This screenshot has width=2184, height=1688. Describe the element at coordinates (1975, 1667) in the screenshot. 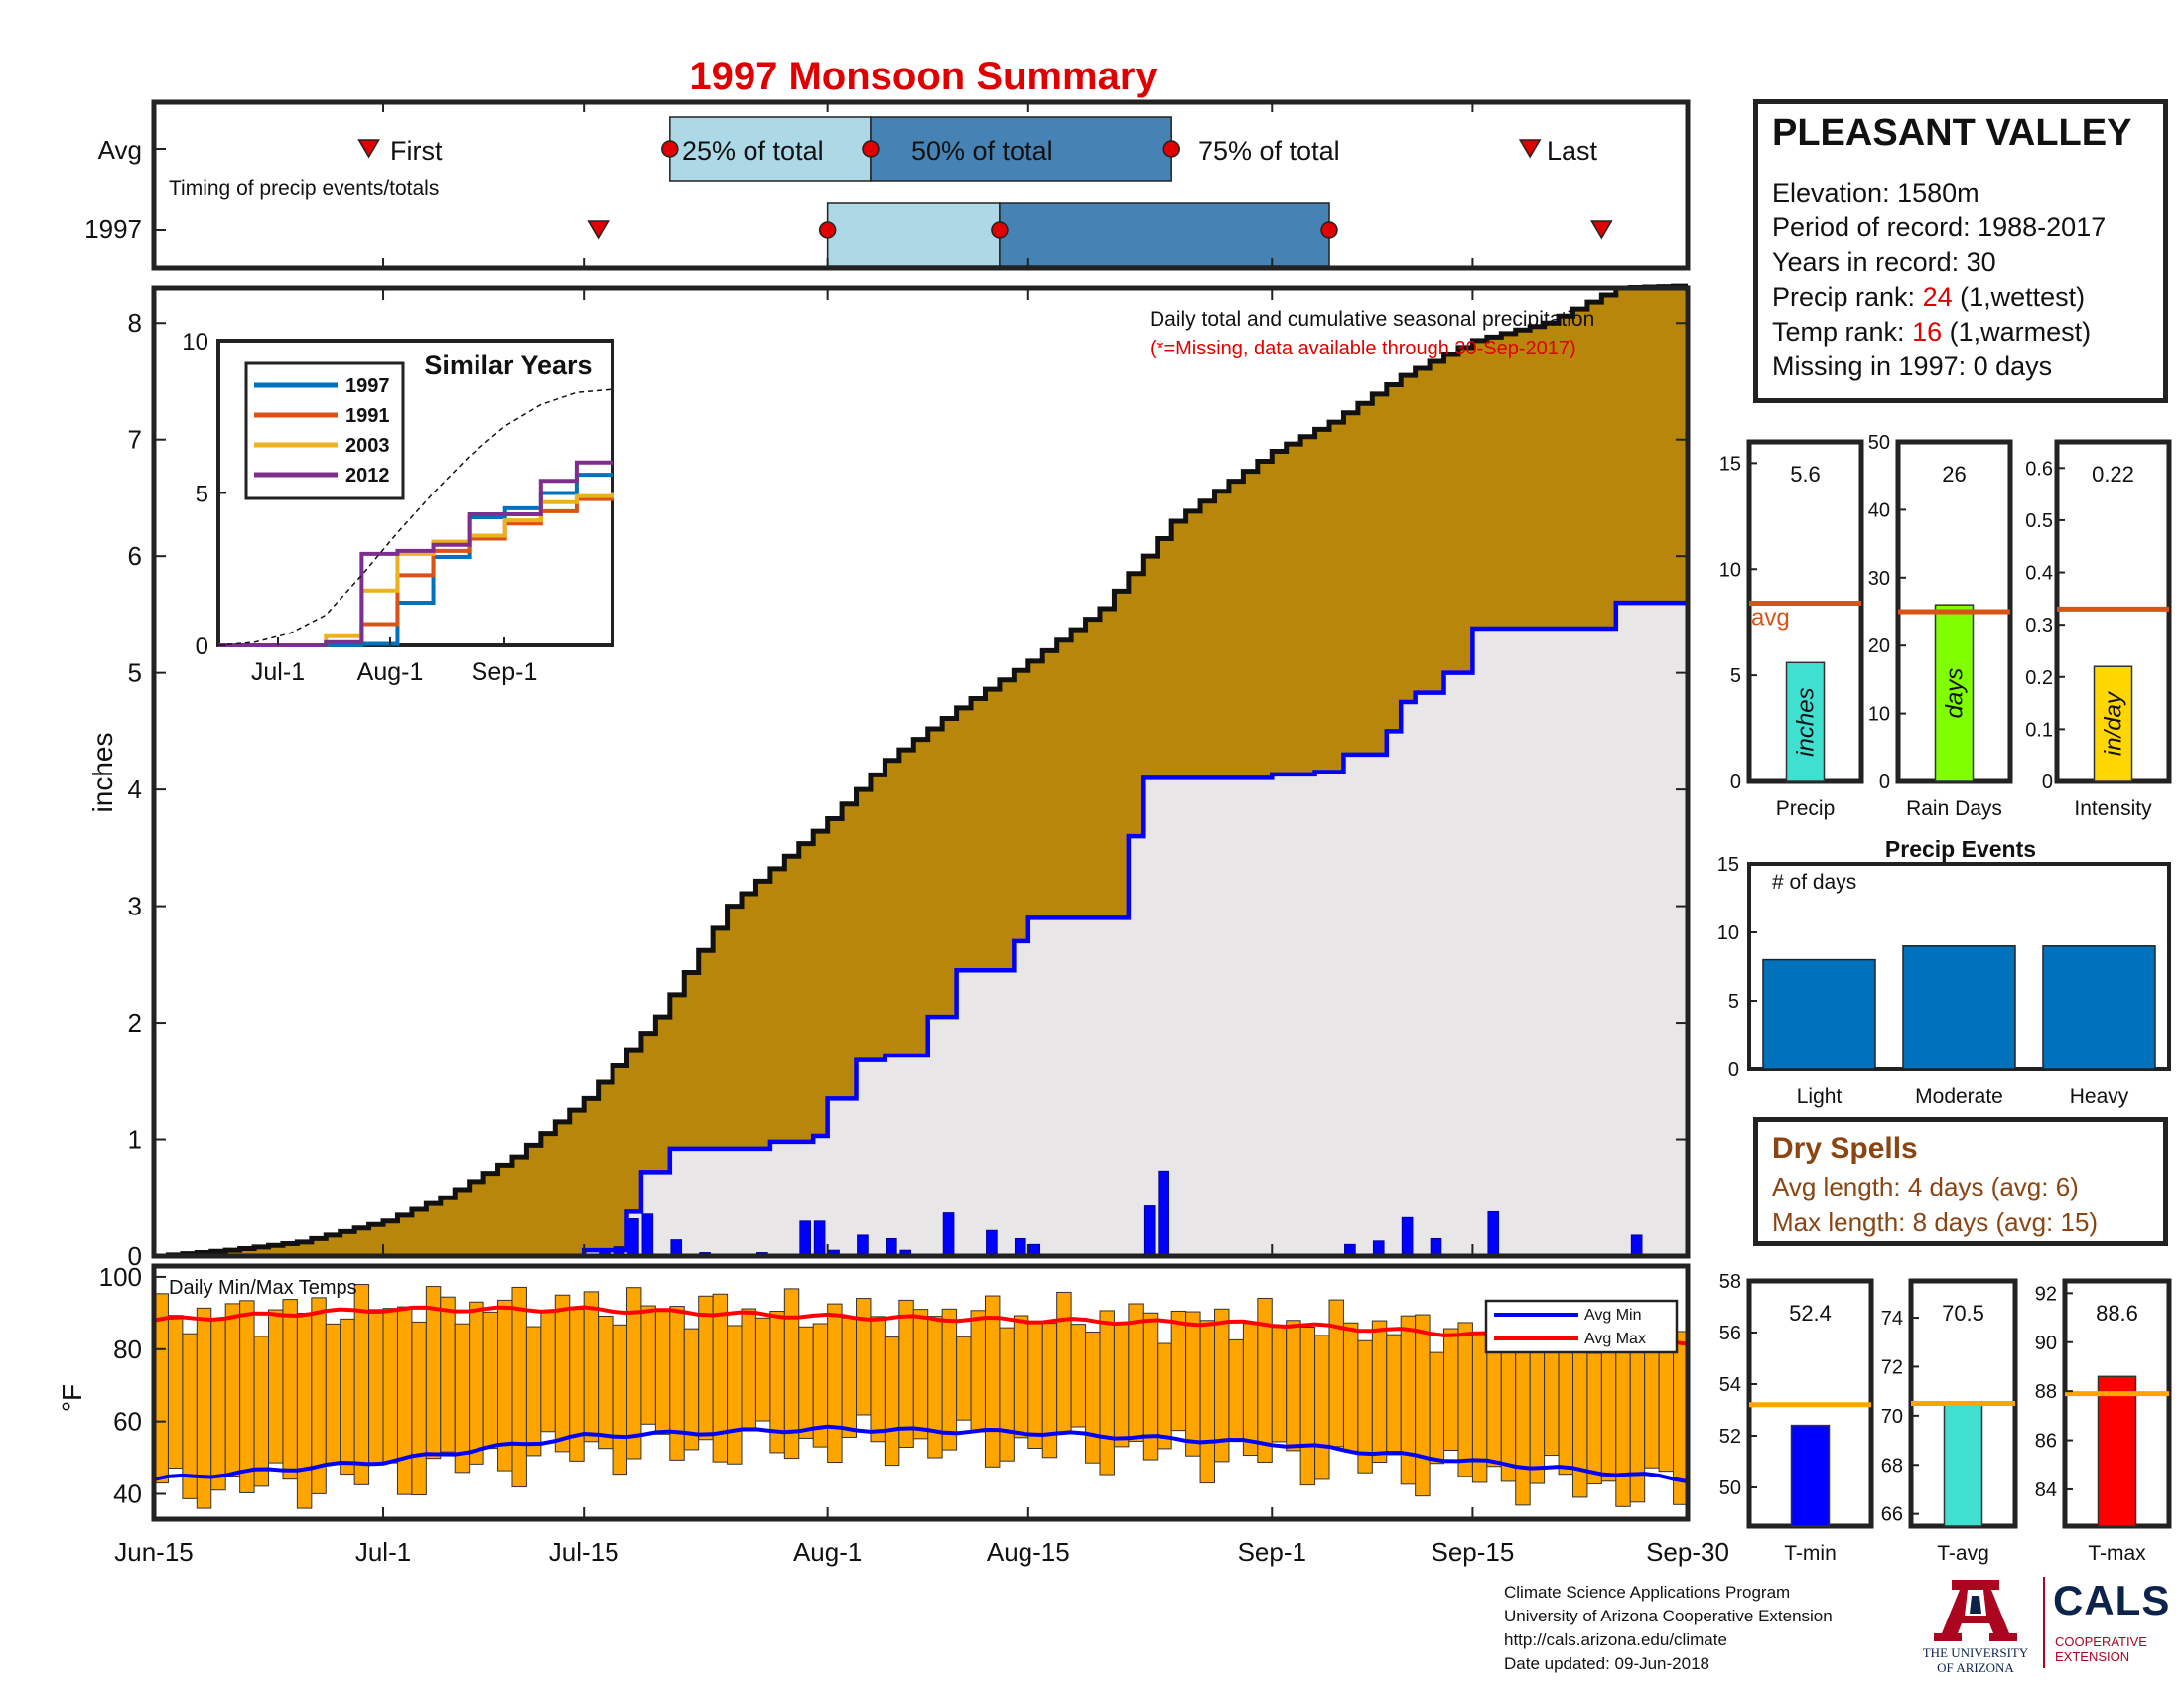

I see `ua-wordmark-line2: OF ARIZONA` at that location.